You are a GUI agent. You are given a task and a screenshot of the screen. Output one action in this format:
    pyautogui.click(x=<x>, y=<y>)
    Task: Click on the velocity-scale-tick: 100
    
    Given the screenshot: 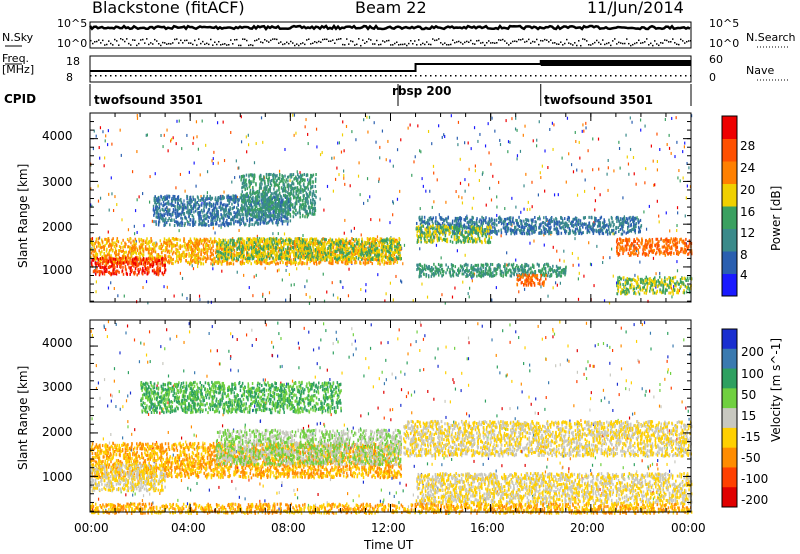 What is the action you would take?
    pyautogui.click(x=752, y=374)
    